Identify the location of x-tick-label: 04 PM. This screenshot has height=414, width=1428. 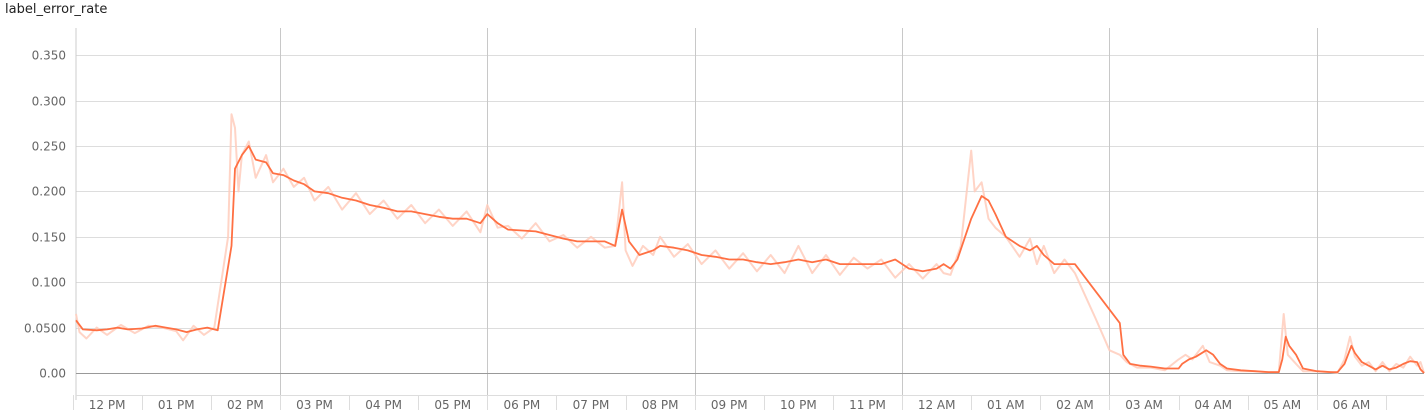
(383, 405).